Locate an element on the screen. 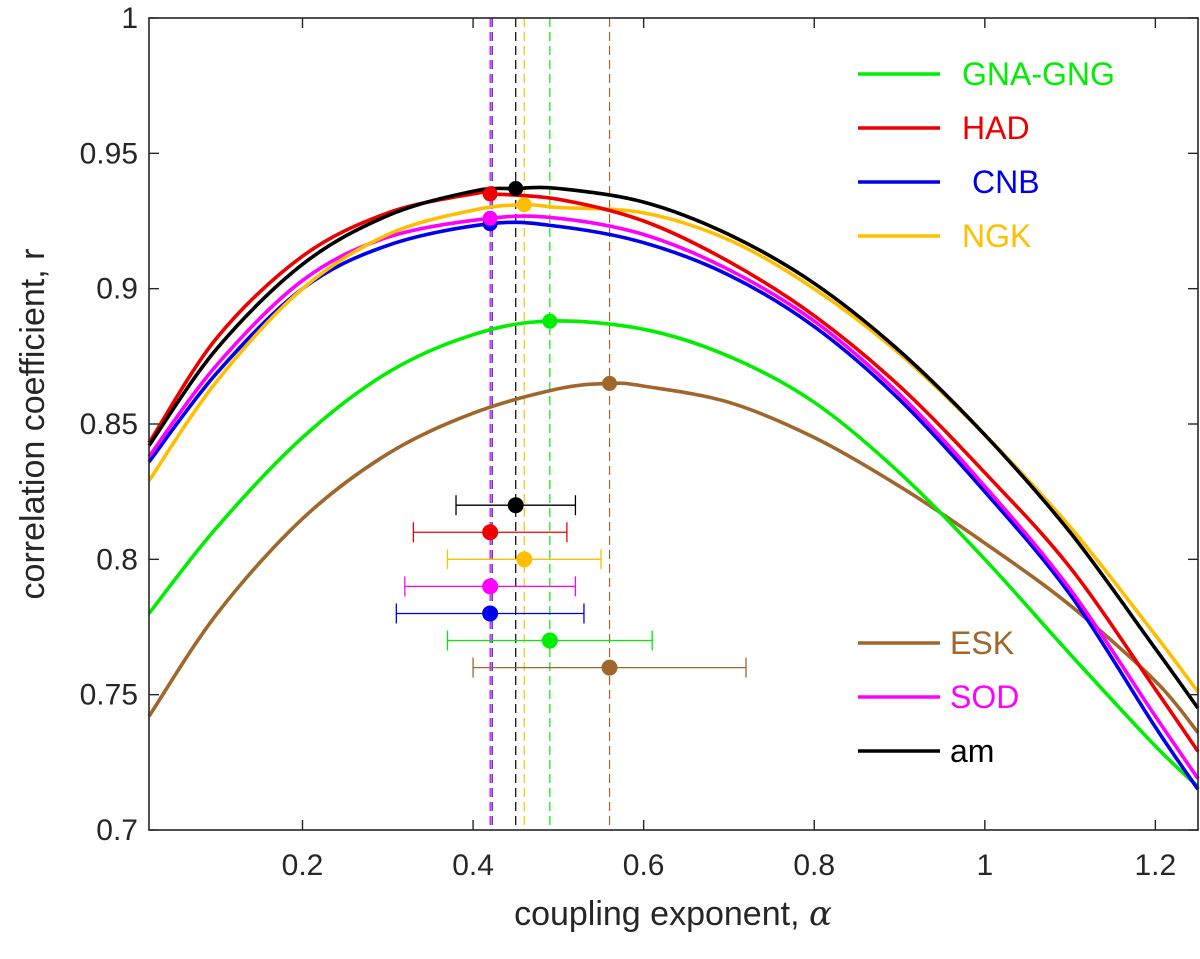 Image resolution: width=1200 pixels, height=959 pixels. errorbar-center-had is located at coordinates (490, 532).